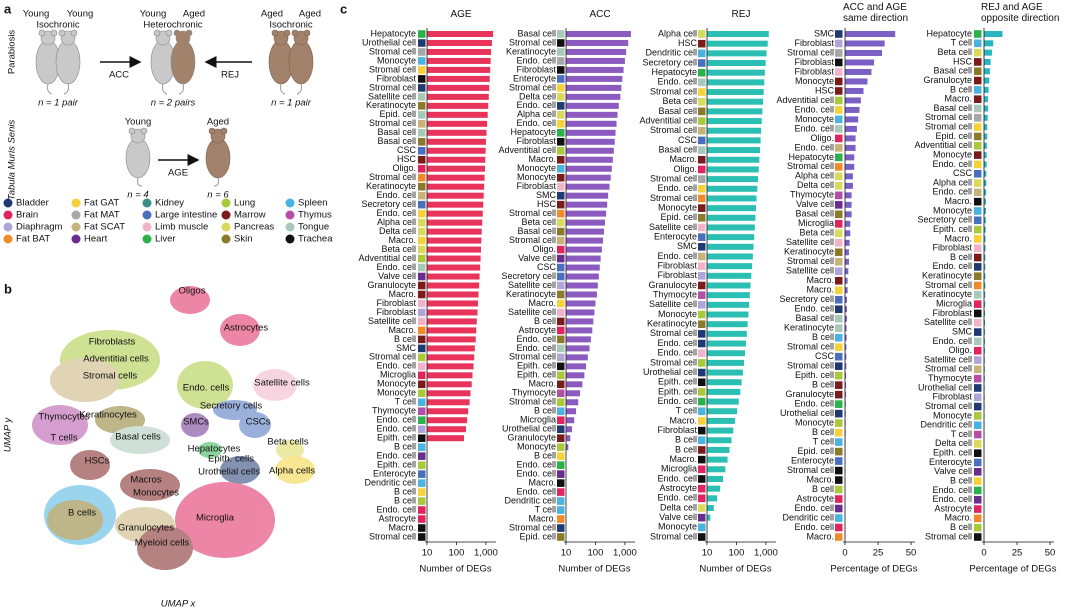 The width and height of the screenshot is (1080, 612). What do you see at coordinates (291, 25) in the screenshot?
I see `group-kind: Isochronic` at bounding box center [291, 25].